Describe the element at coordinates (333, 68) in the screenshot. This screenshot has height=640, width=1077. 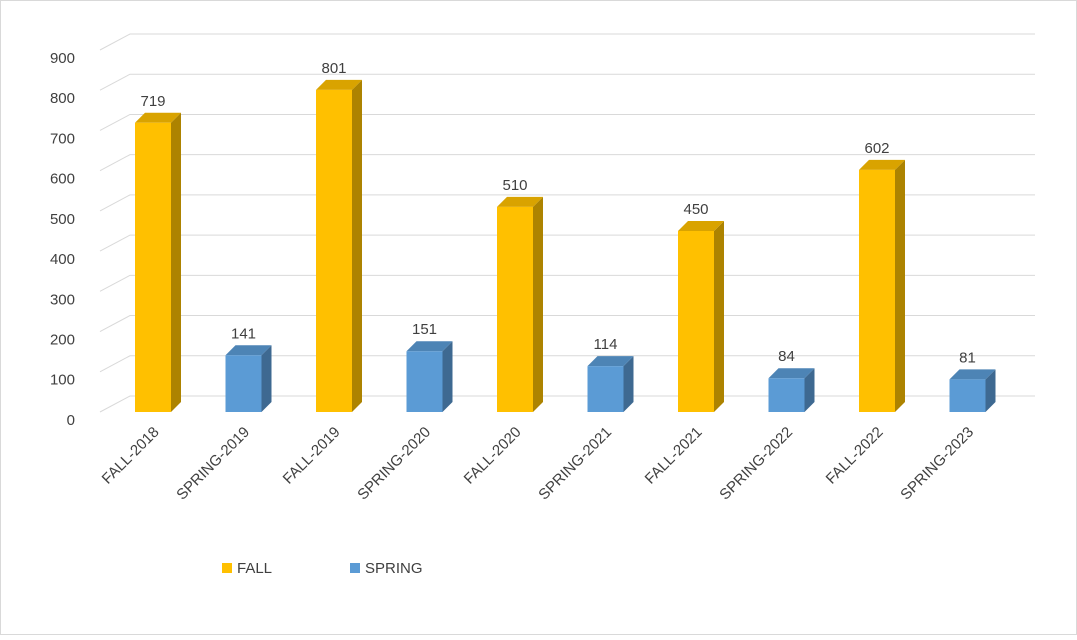
I see `data-label: 801` at that location.